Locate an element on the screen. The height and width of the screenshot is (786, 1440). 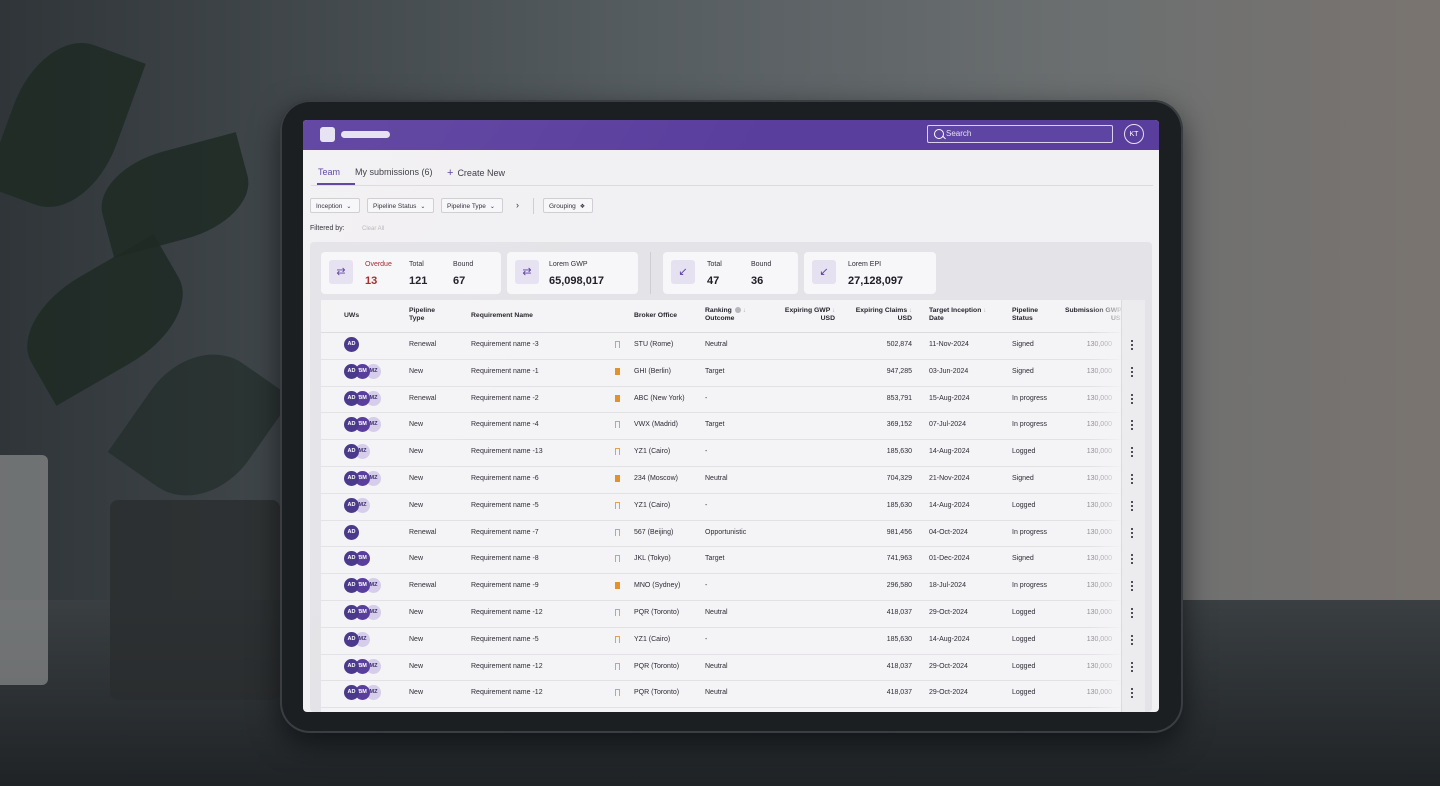
user-avatar: KT is located at coordinates (1134, 134).